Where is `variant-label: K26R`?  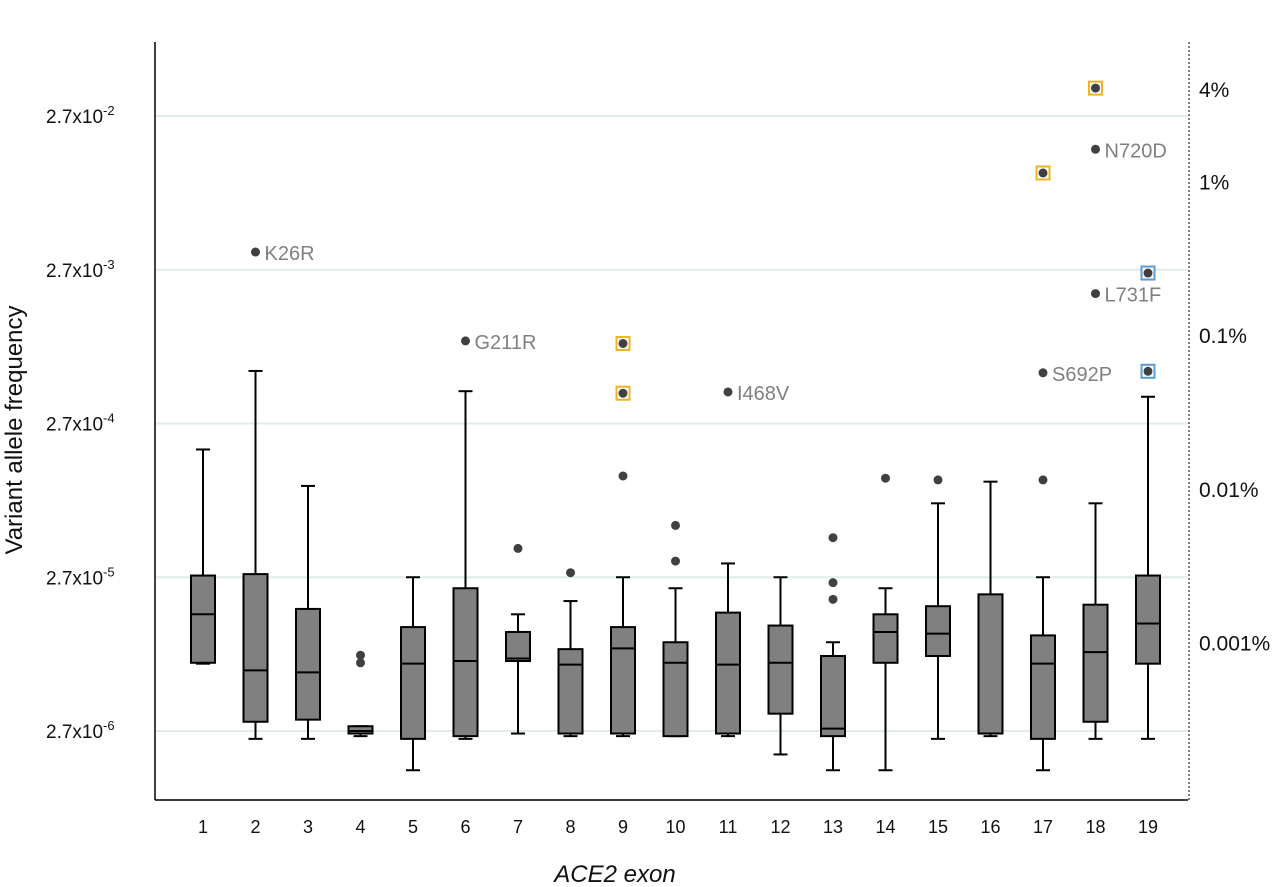
variant-label: K26R is located at coordinates (290, 254).